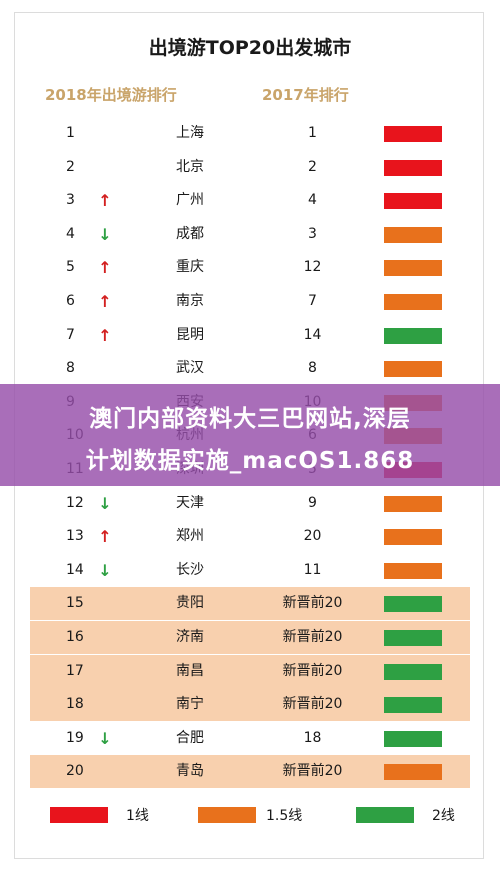 This screenshot has height=871, width=500. Describe the element at coordinates (75, 637) in the screenshot. I see `rank-2018: 16` at that location.